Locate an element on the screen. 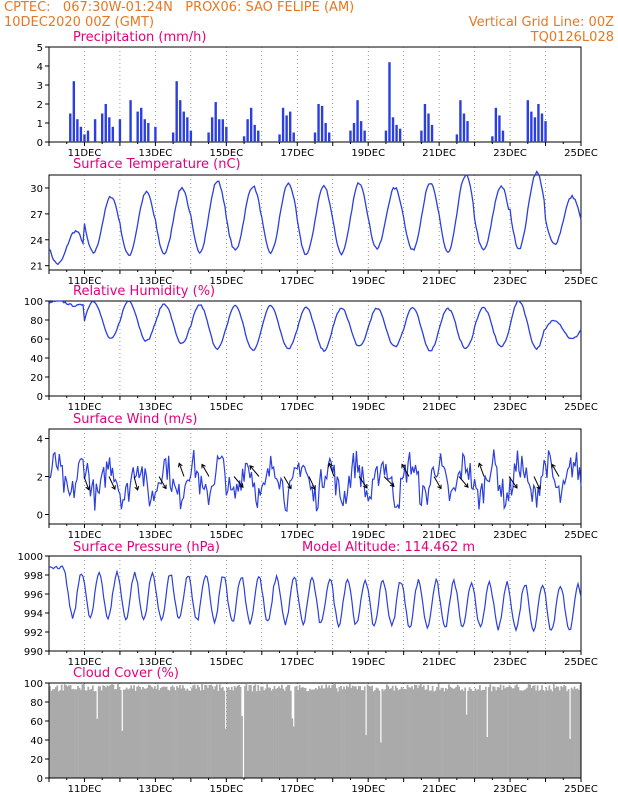  y-tick-label: 0 is located at coordinates (40, 143).